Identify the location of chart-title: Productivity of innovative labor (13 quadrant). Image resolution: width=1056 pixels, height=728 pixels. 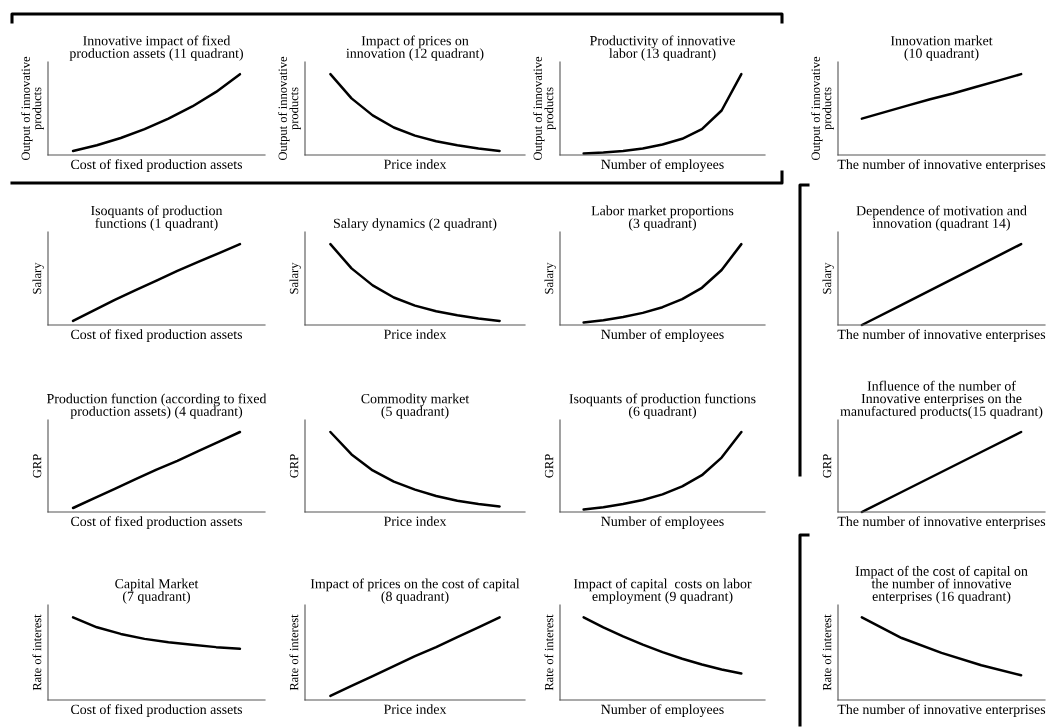
(662, 48).